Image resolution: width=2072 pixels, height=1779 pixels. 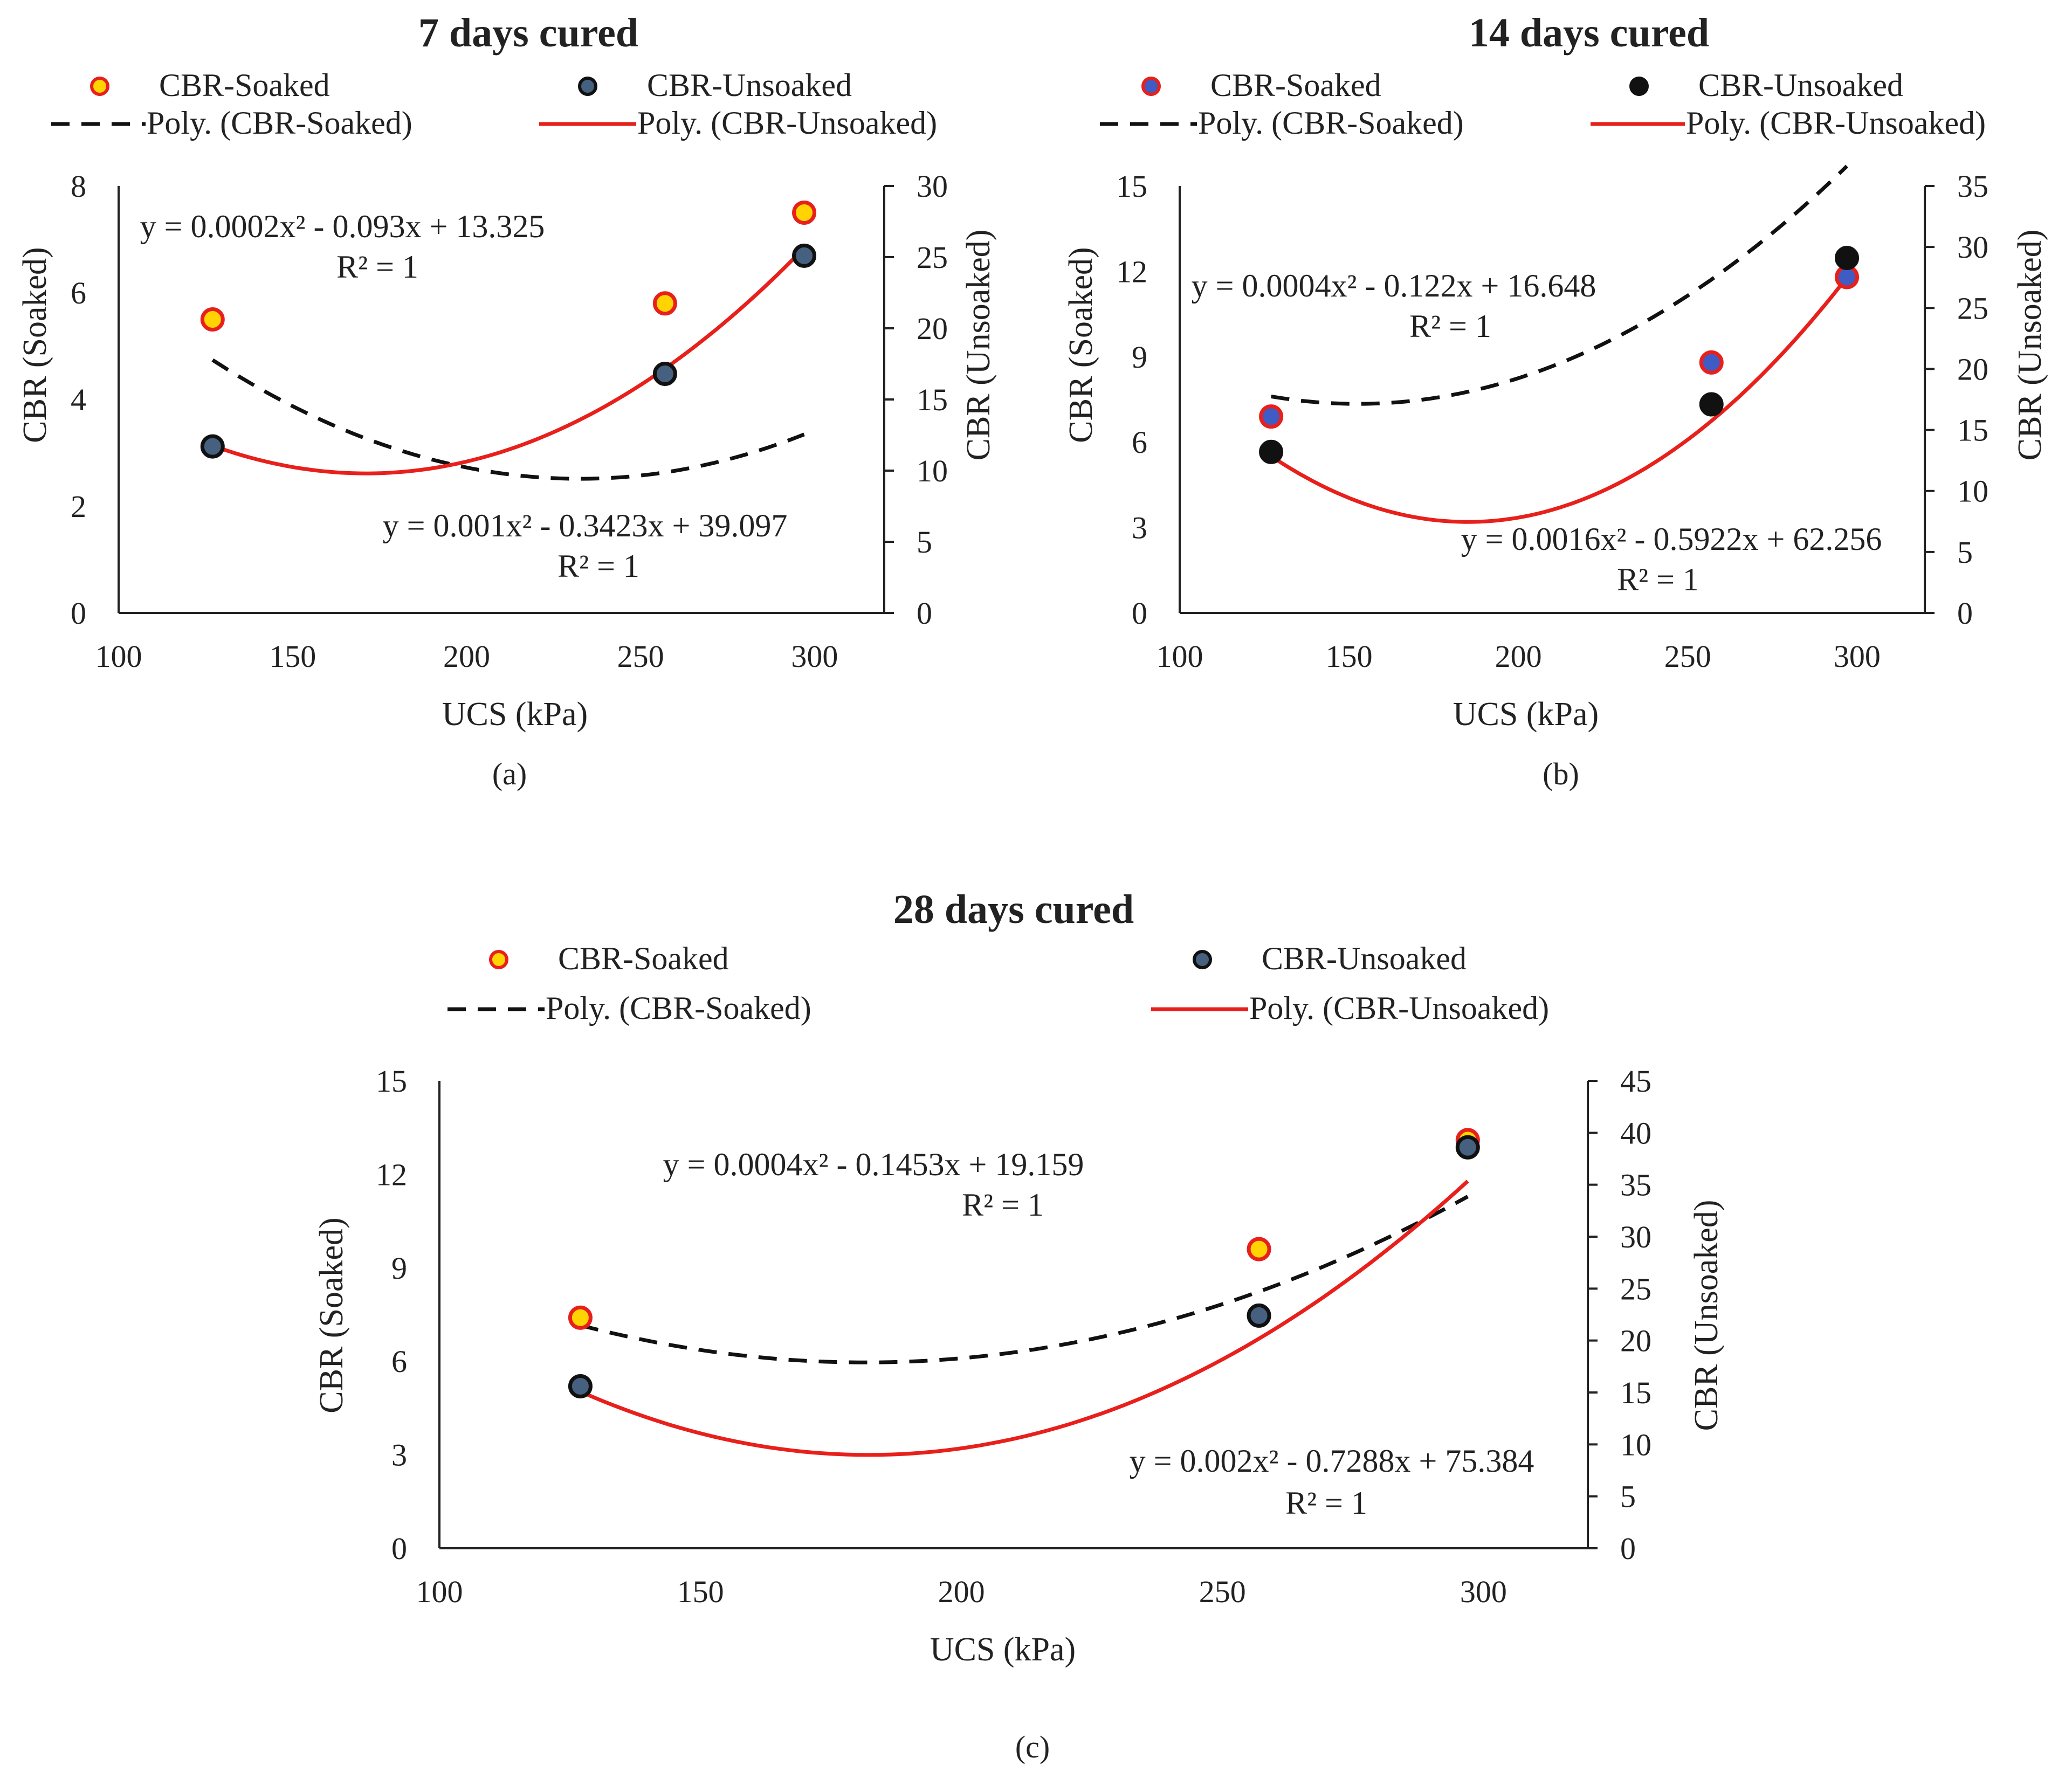 I want to click on legend-label-soaked-trend: Poly. (CBR-Soaked), so click(x=1331, y=123).